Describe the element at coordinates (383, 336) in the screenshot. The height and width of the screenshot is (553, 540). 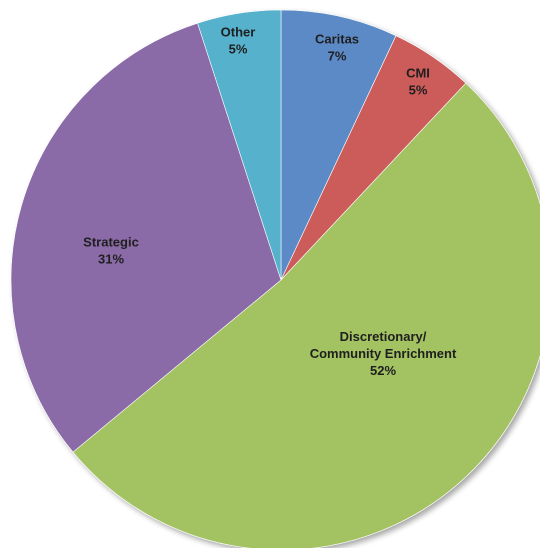
I see `pie-label-text: Discretionary/` at that location.